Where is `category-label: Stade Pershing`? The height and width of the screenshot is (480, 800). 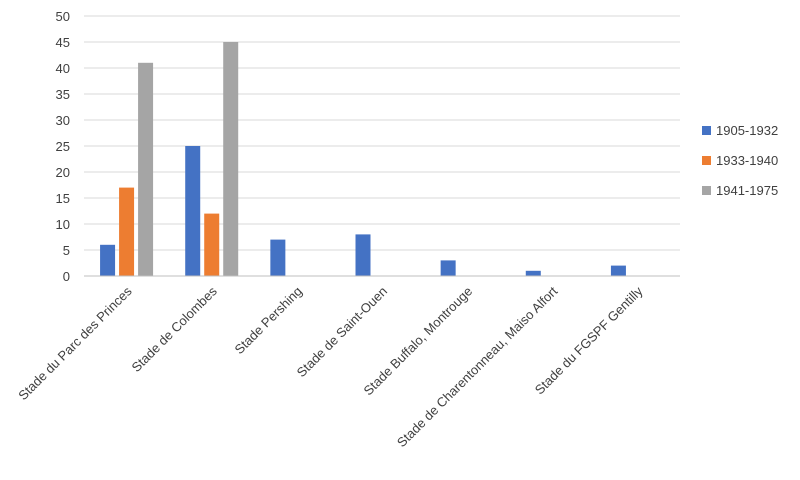 category-label: Stade Pershing is located at coordinates (268, 320).